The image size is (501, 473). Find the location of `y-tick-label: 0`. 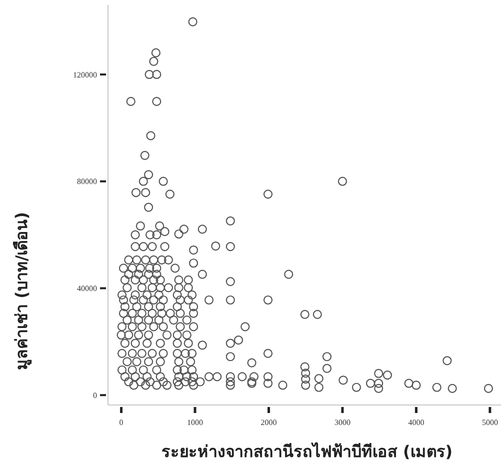

y-tick-label: 0 is located at coordinates (95, 395).